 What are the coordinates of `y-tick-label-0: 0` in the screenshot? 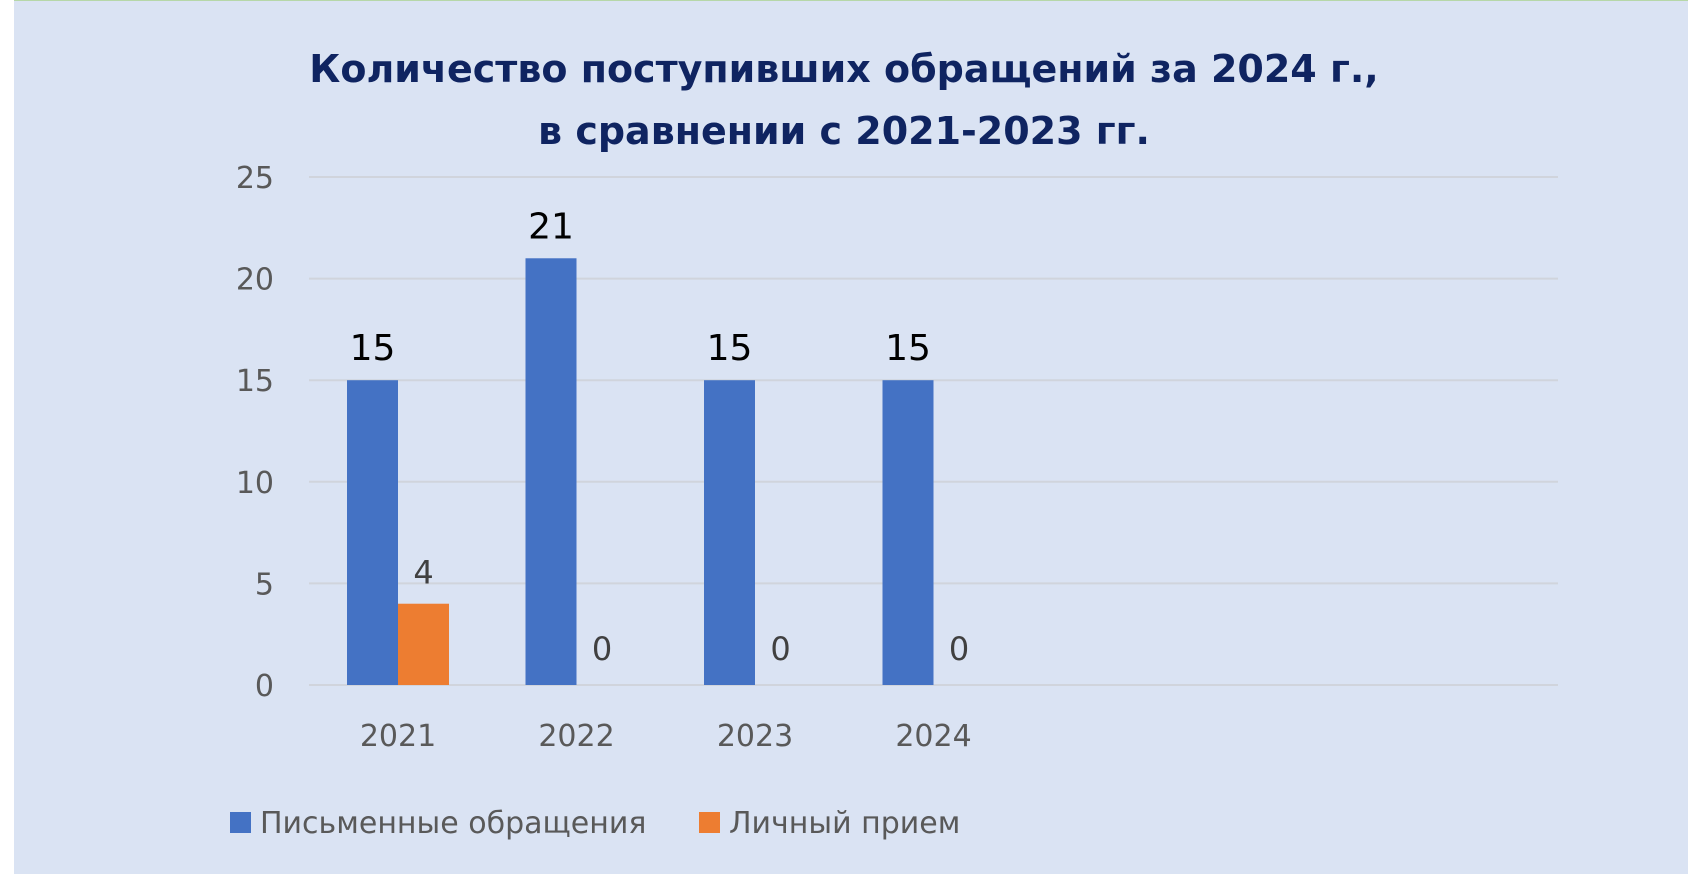 It's located at (264, 686).